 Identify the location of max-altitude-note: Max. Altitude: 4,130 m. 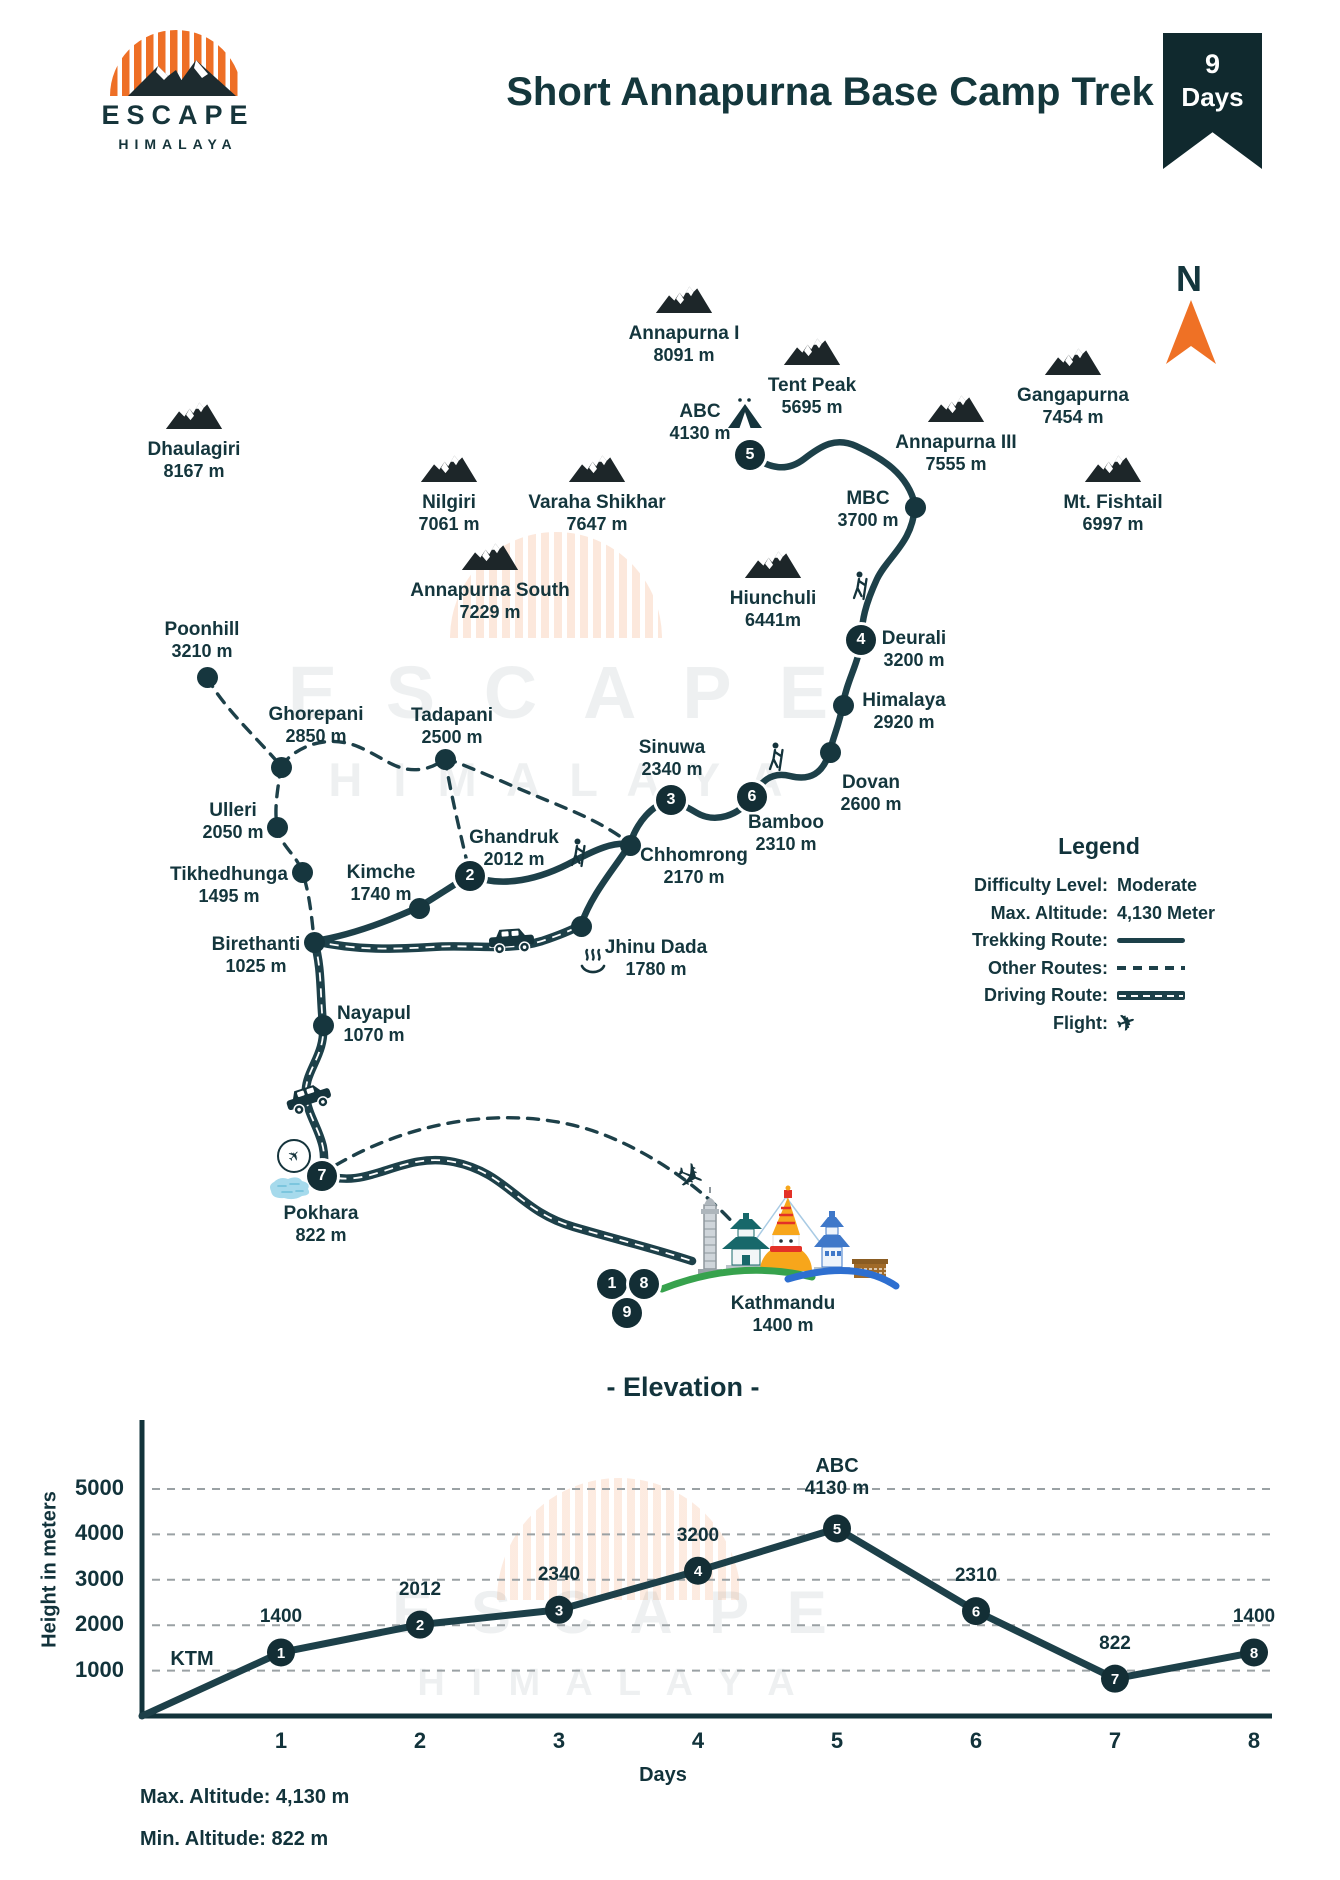
(245, 1797).